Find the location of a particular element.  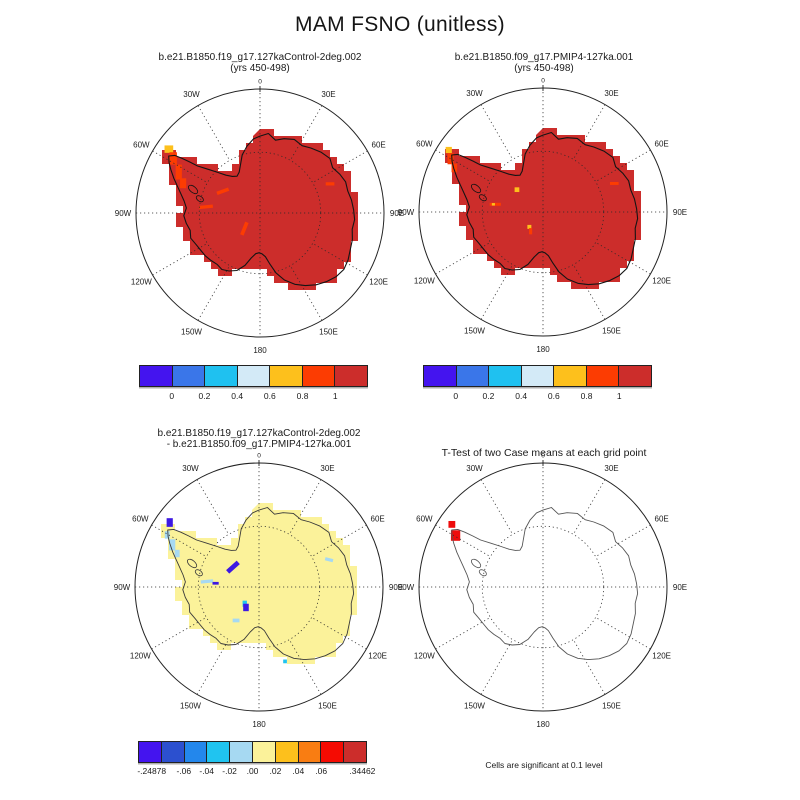

colorbar-tick-label: -.04 is located at coordinates (207, 771).